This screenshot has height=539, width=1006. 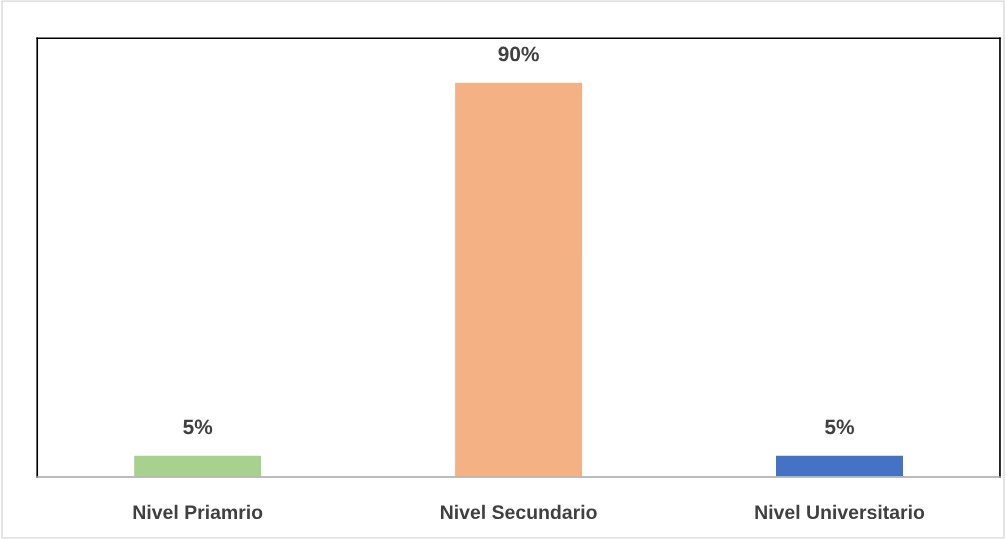 What do you see at coordinates (840, 512) in the screenshot?
I see `x-tick-label: Nivel Universitario` at bounding box center [840, 512].